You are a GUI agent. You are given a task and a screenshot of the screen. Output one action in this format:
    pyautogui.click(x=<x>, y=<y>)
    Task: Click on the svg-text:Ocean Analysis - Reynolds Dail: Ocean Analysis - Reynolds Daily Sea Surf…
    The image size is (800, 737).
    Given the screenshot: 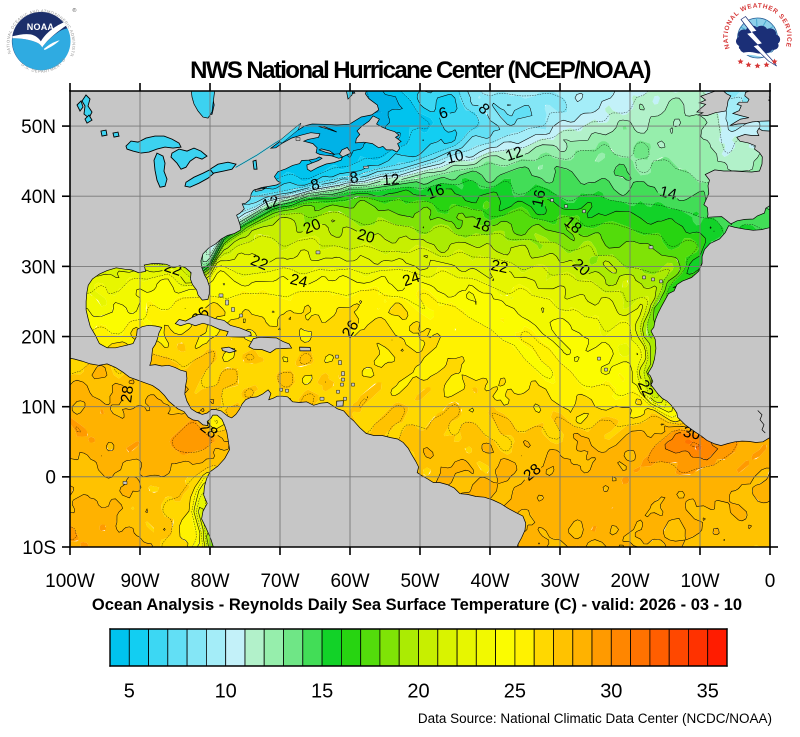 What is the action you would take?
    pyautogui.click(x=417, y=605)
    